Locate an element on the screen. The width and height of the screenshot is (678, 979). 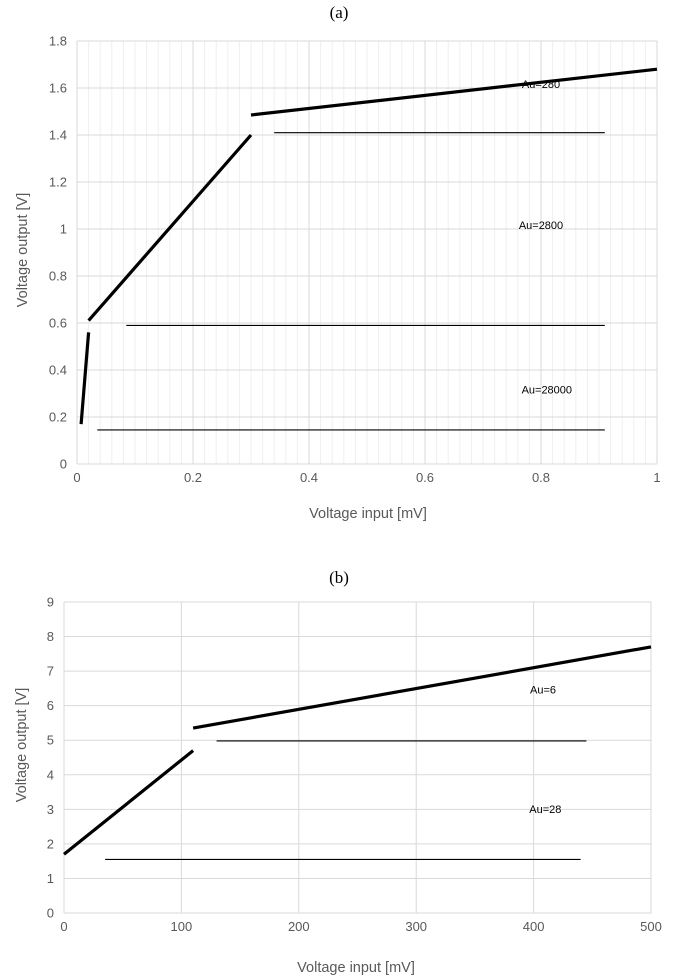
chart-a-y-tick-label-0: 0 is located at coordinates (63, 464).